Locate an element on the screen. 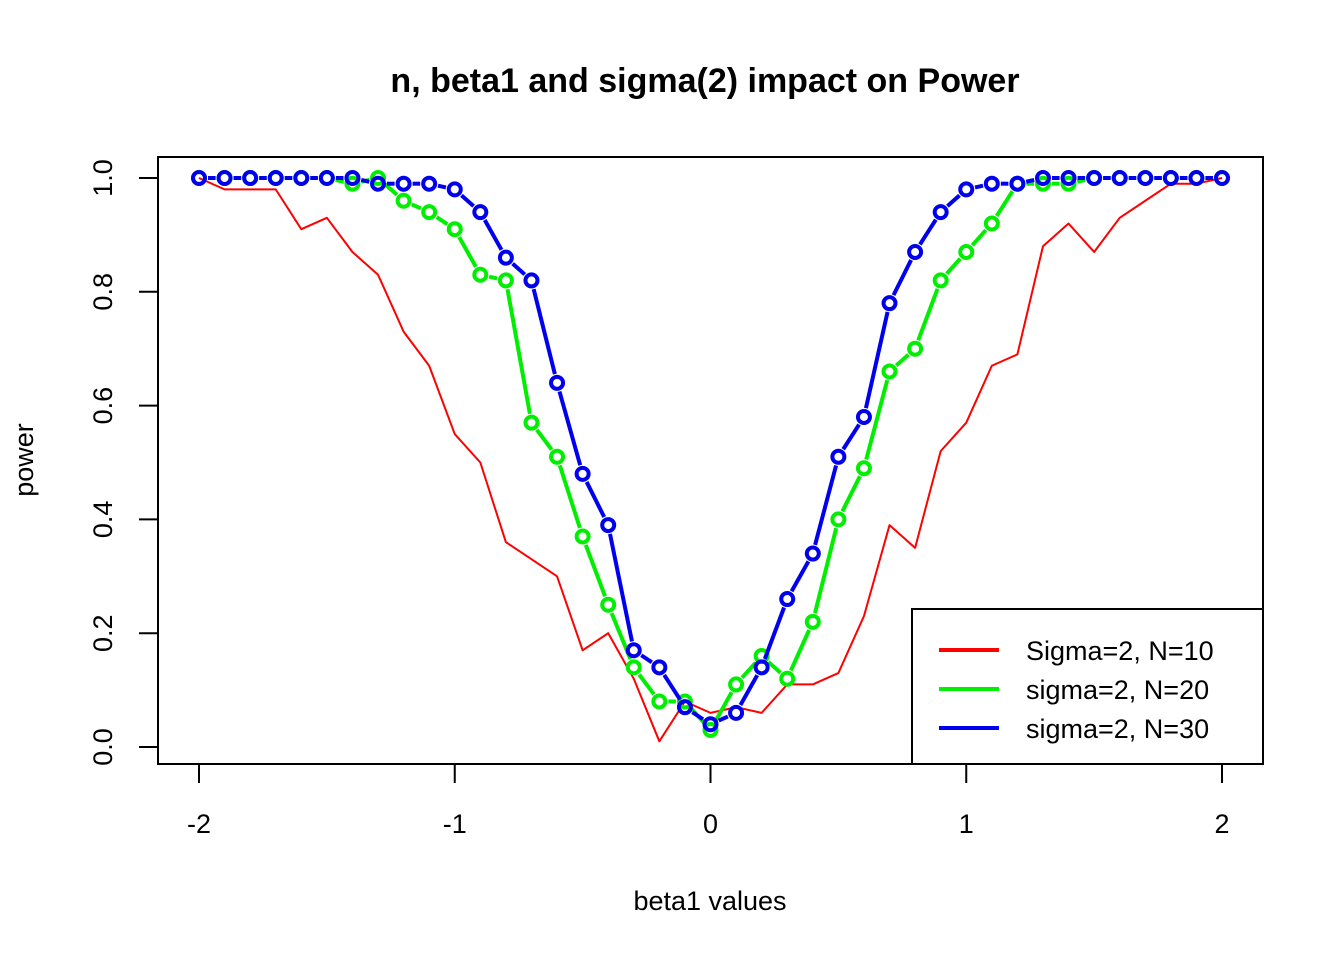 Image resolution: width=1344 pixels, height=960 pixels. x-tick-label: 2 is located at coordinates (1221, 824).